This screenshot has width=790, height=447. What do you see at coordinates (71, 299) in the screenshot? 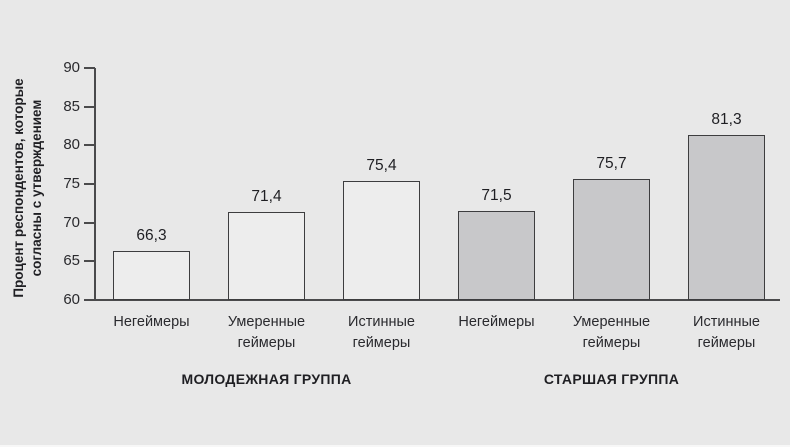
I see `y-tick-label: 60` at bounding box center [71, 299].